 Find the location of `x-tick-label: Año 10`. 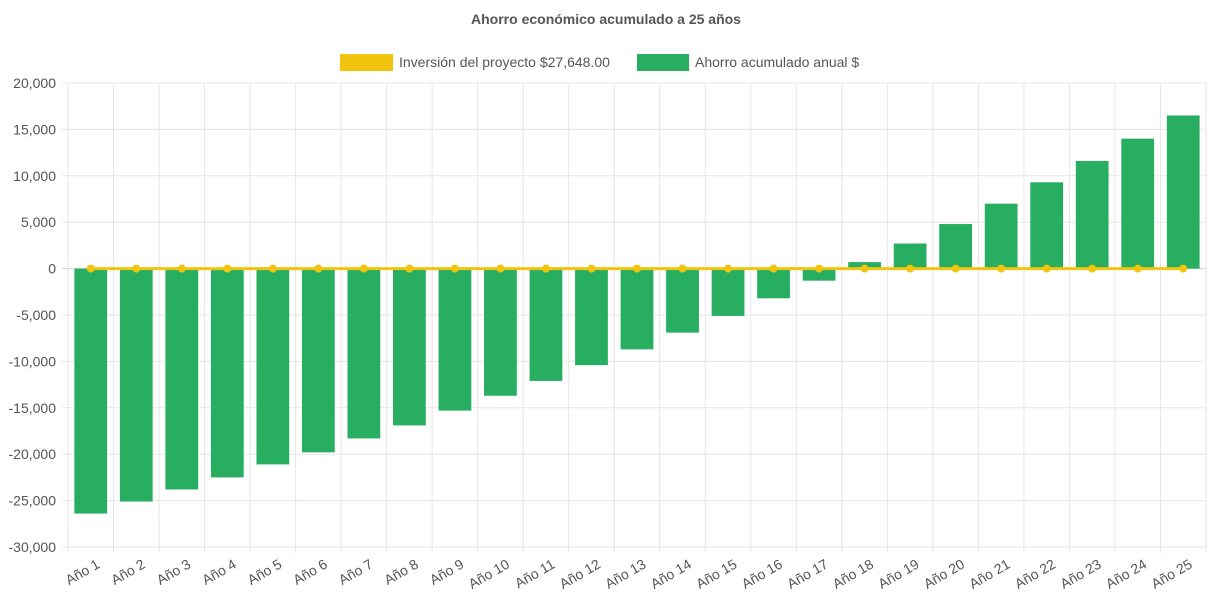

x-tick-label: Año 10 is located at coordinates (489, 574).